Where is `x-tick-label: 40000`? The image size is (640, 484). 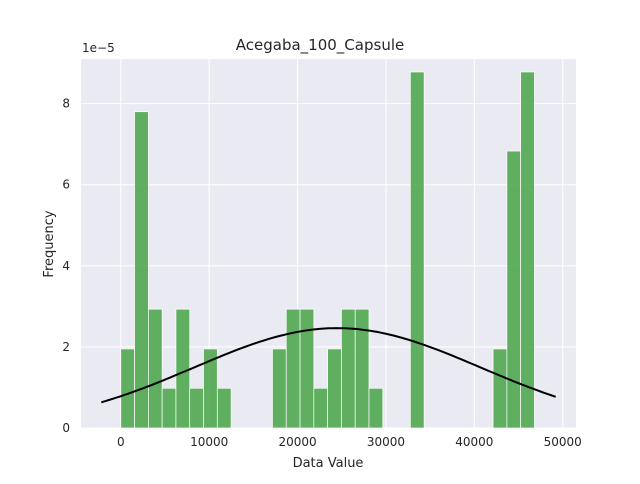
x-tick-label: 40000 is located at coordinates (474, 442).